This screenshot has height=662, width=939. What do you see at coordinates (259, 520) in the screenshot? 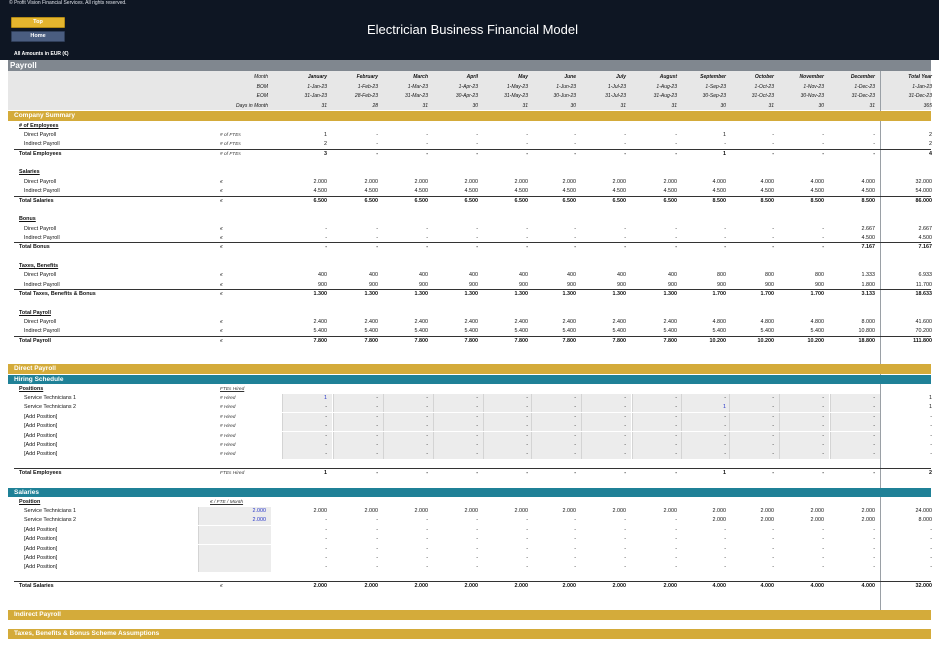
I see `rate-value: 2.000` at bounding box center [259, 520].